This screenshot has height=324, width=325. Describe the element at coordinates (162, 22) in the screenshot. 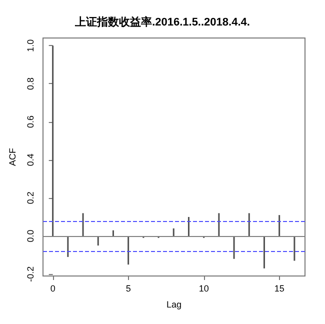

I see `chart-title: 上证指数收益率.2016.1.5..2018.4.4.` at that location.